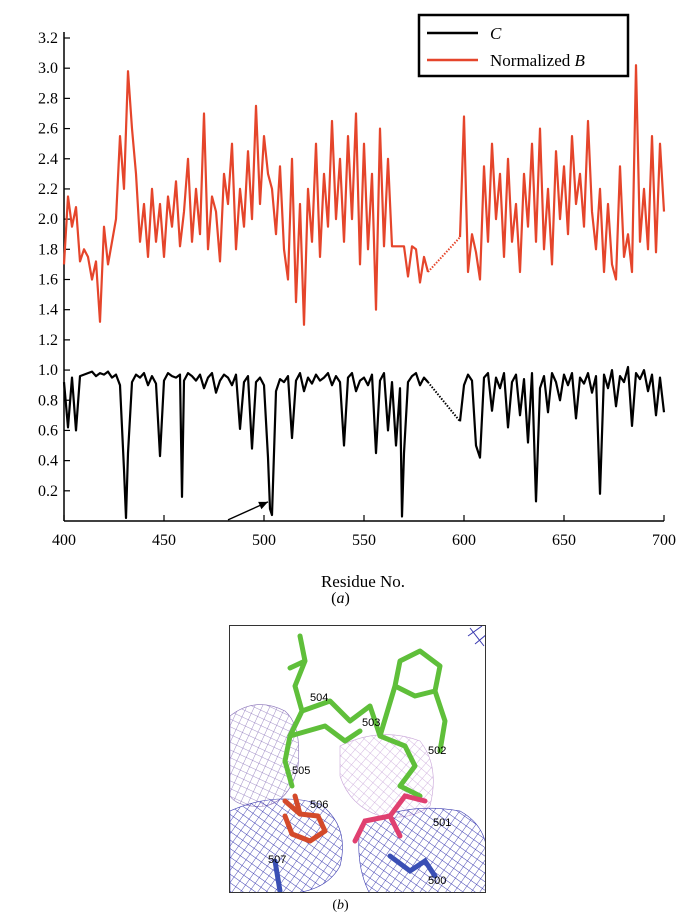 The image size is (681, 918). I want to click on y-tick-label: 1.8, so click(48, 249).